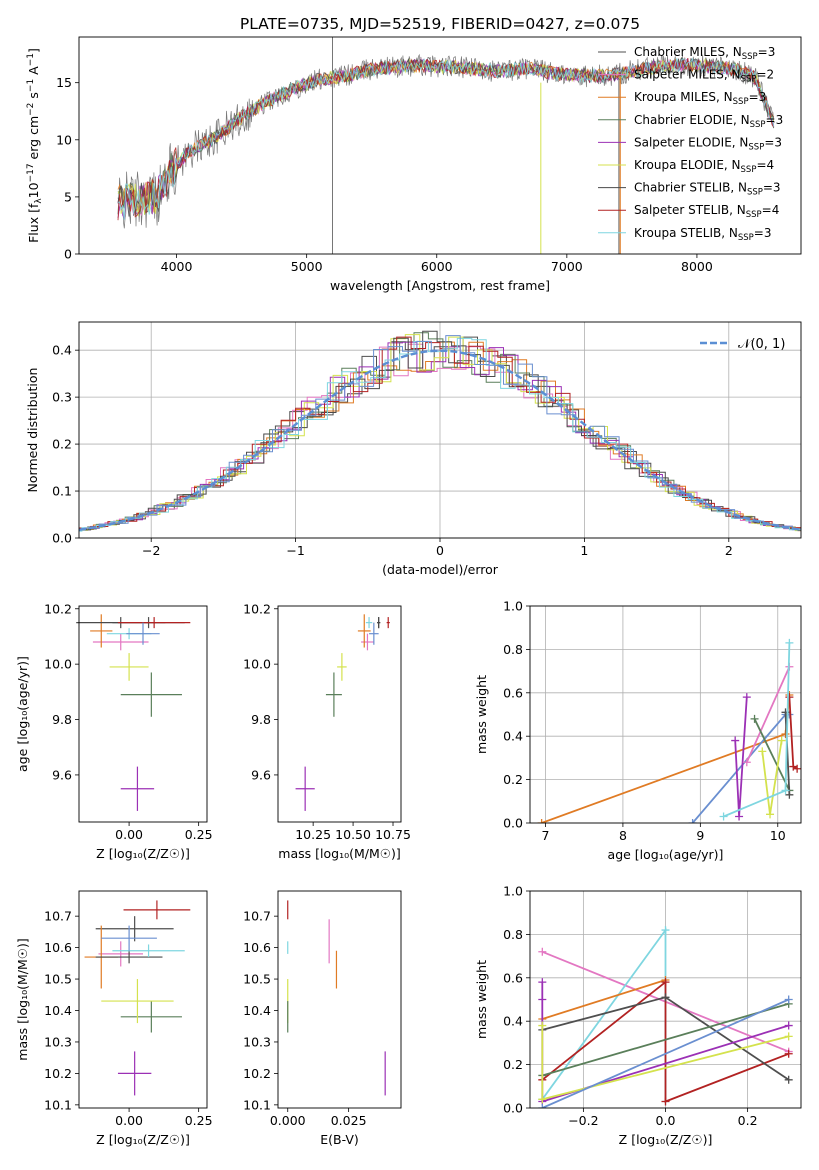  What do you see at coordinates (32, 430) in the screenshot?
I see `y-axis-label: Normed distribution` at bounding box center [32, 430].